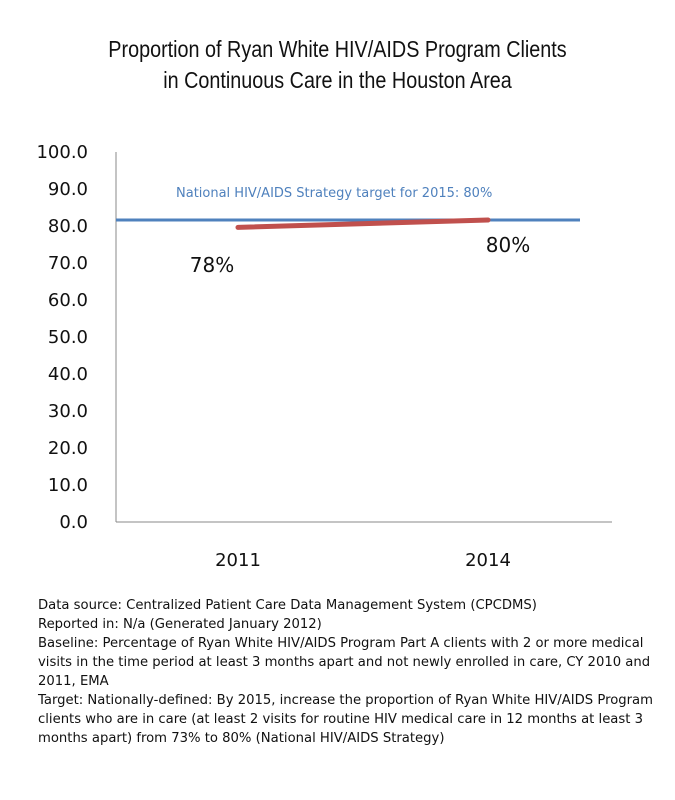  Describe the element at coordinates (508, 245) in the screenshot. I see `data-label: 80%` at that location.